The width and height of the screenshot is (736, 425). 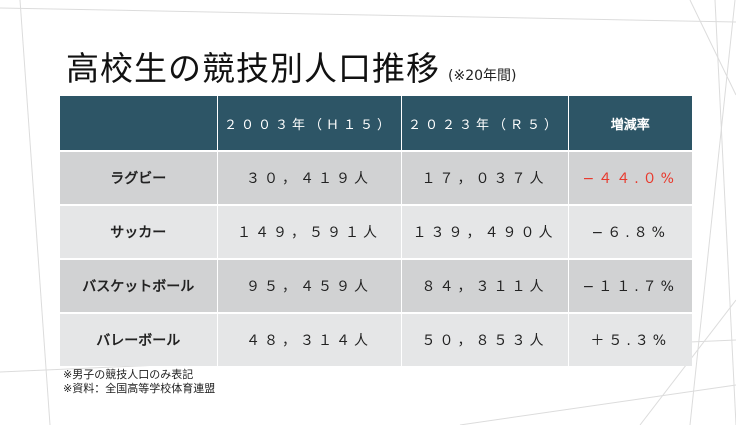 I want to click on table-row: ラグビー ３０，４１９人 １７，０３７人 −４４.０%, so click(x=376, y=177).